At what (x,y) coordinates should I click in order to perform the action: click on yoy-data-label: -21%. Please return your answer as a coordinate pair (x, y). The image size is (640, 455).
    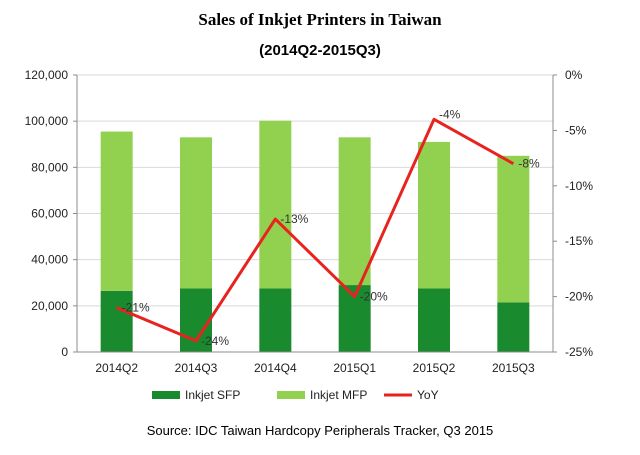
    Looking at the image, I should click on (136, 308).